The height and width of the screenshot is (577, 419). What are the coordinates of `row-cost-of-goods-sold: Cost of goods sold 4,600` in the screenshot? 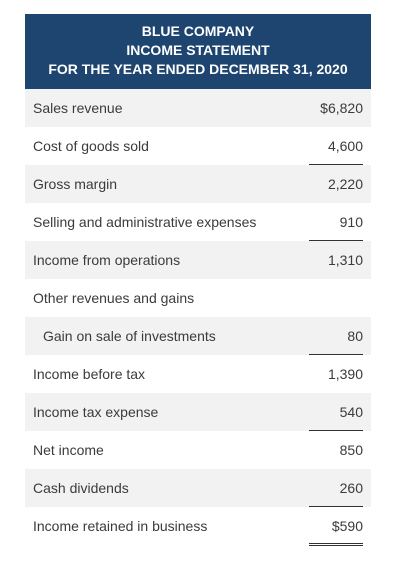 It's located at (198, 146).